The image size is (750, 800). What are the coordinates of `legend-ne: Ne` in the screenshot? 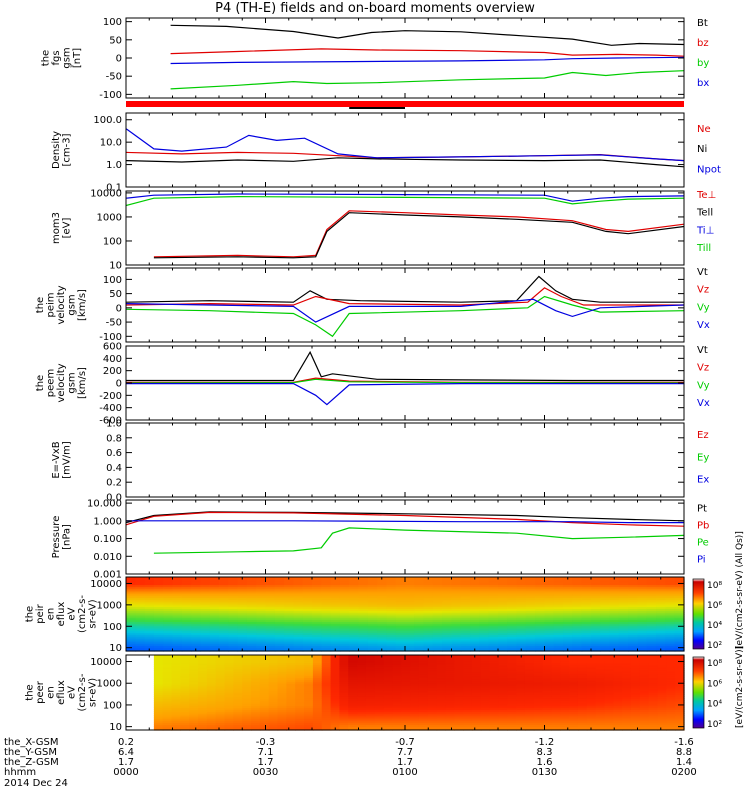 It's located at (704, 129).